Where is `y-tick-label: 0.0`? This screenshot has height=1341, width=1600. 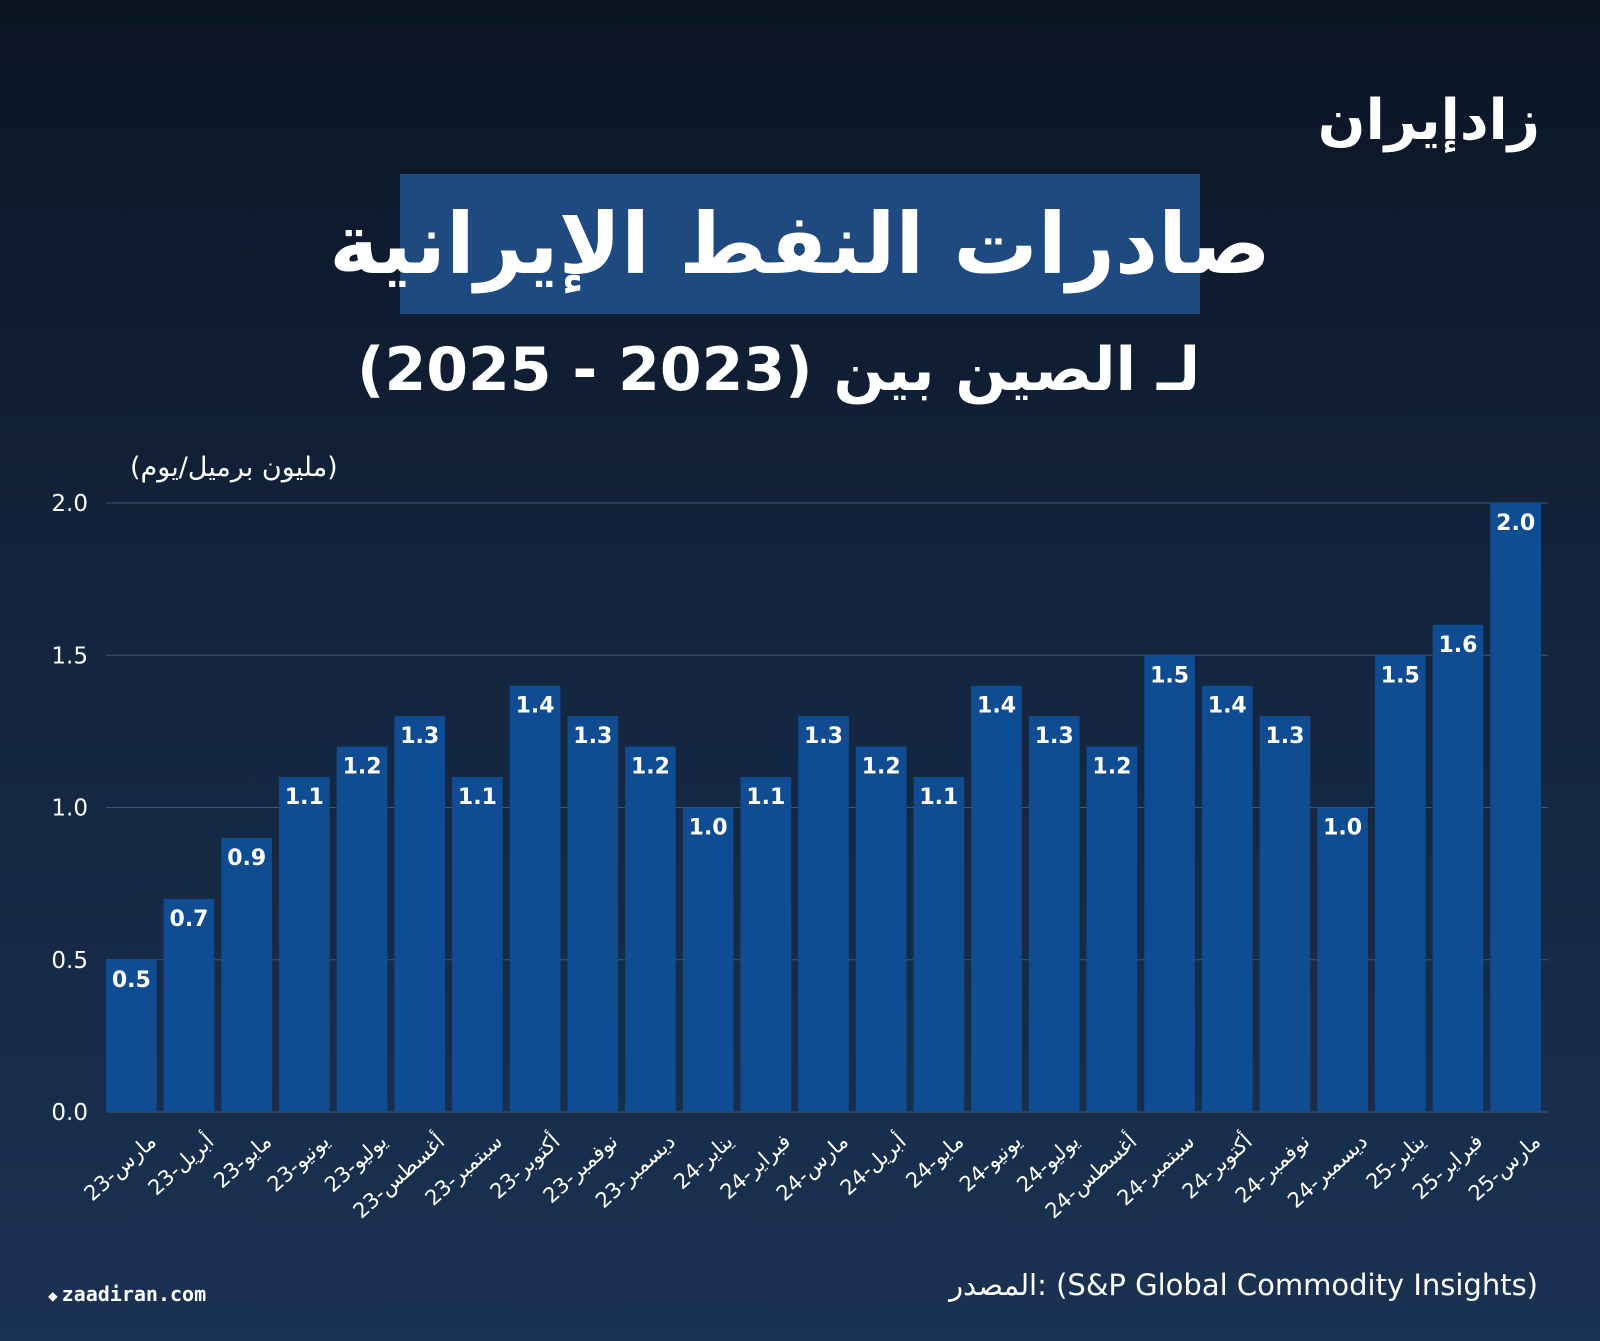 y-tick-label: 0.0 is located at coordinates (69, 1113).